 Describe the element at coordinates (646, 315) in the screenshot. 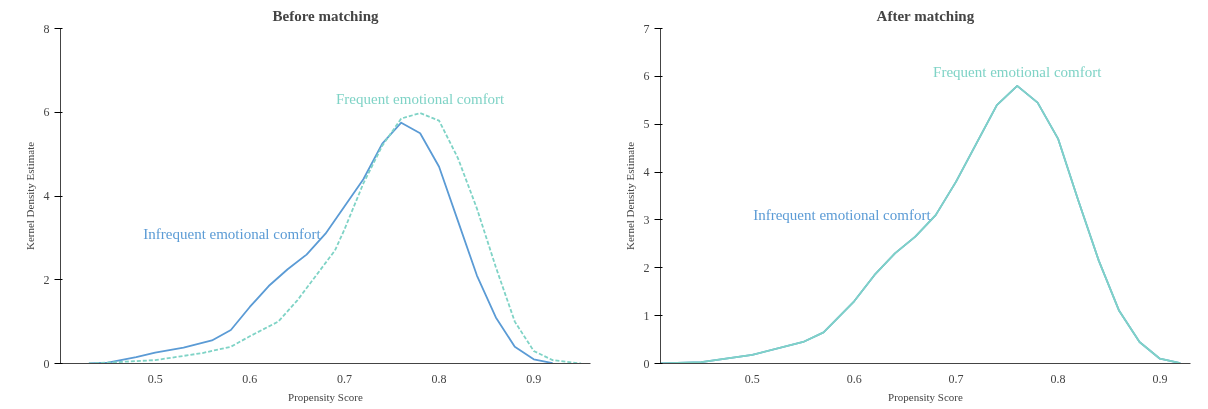

I see `y-tick-label: 1` at that location.